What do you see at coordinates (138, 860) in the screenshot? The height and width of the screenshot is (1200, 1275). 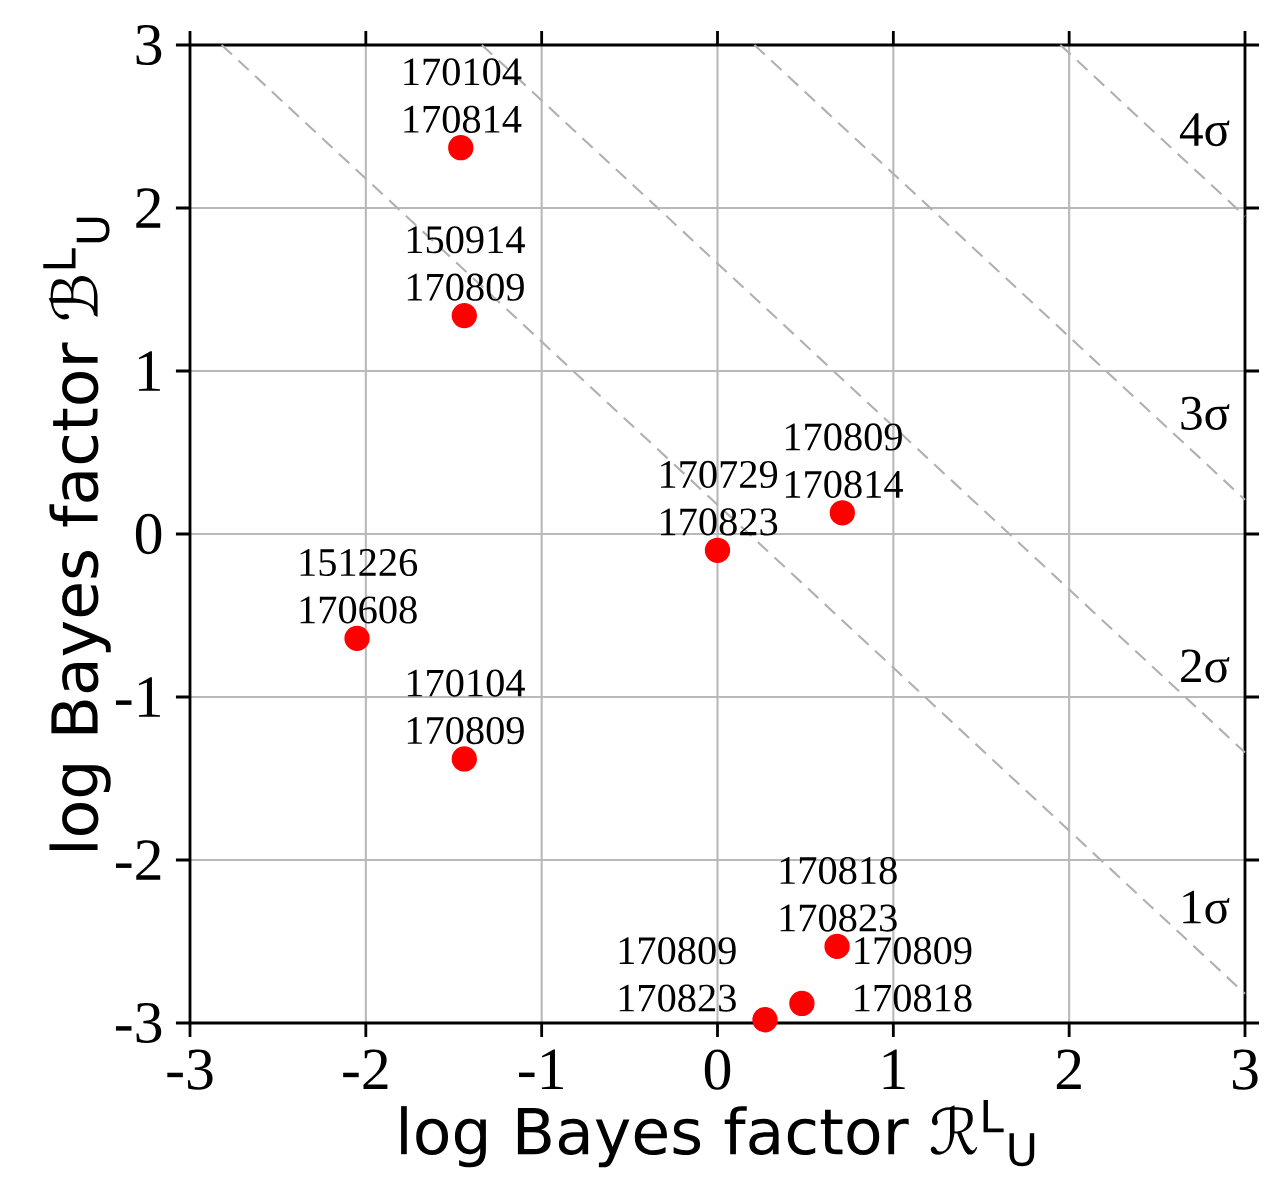 I see `y-tick-label: -2` at bounding box center [138, 860].